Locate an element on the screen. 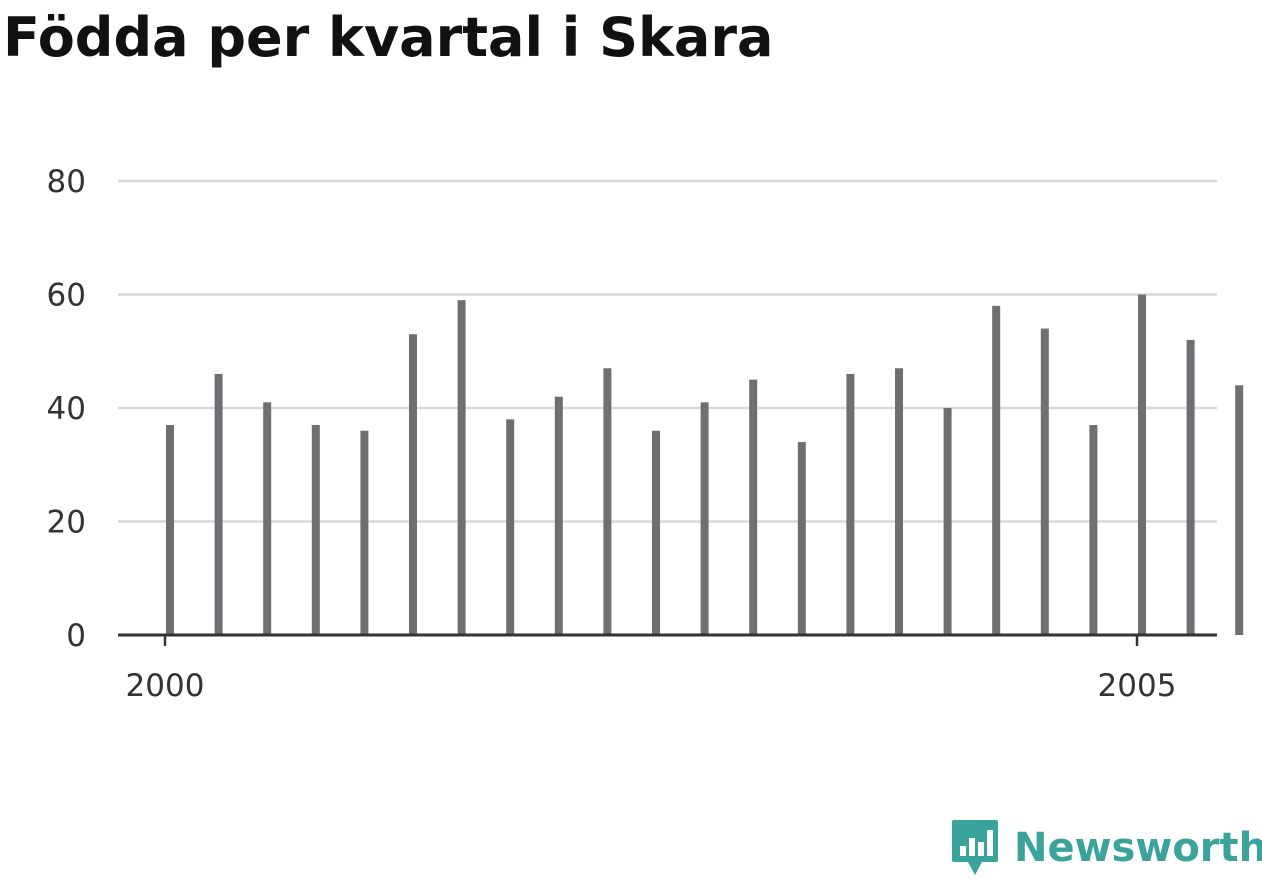 This screenshot has height=879, width=1262. chart-title: Födda per kvartal i Skara is located at coordinates (388, 37).